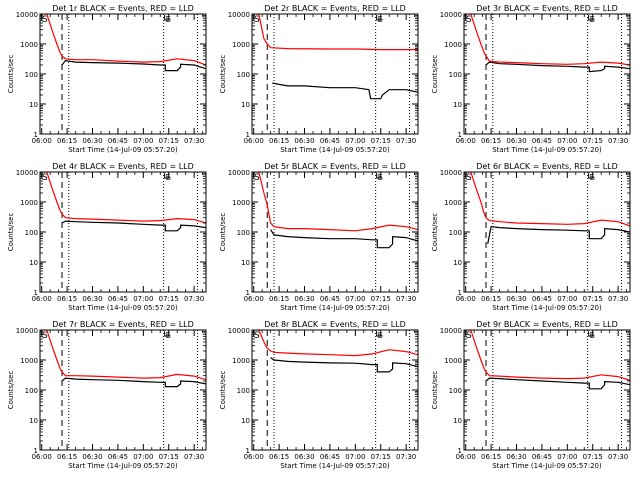  I want to click on panel-title: Det 1r BLACK = Events, RED = LLD, so click(123, 8).